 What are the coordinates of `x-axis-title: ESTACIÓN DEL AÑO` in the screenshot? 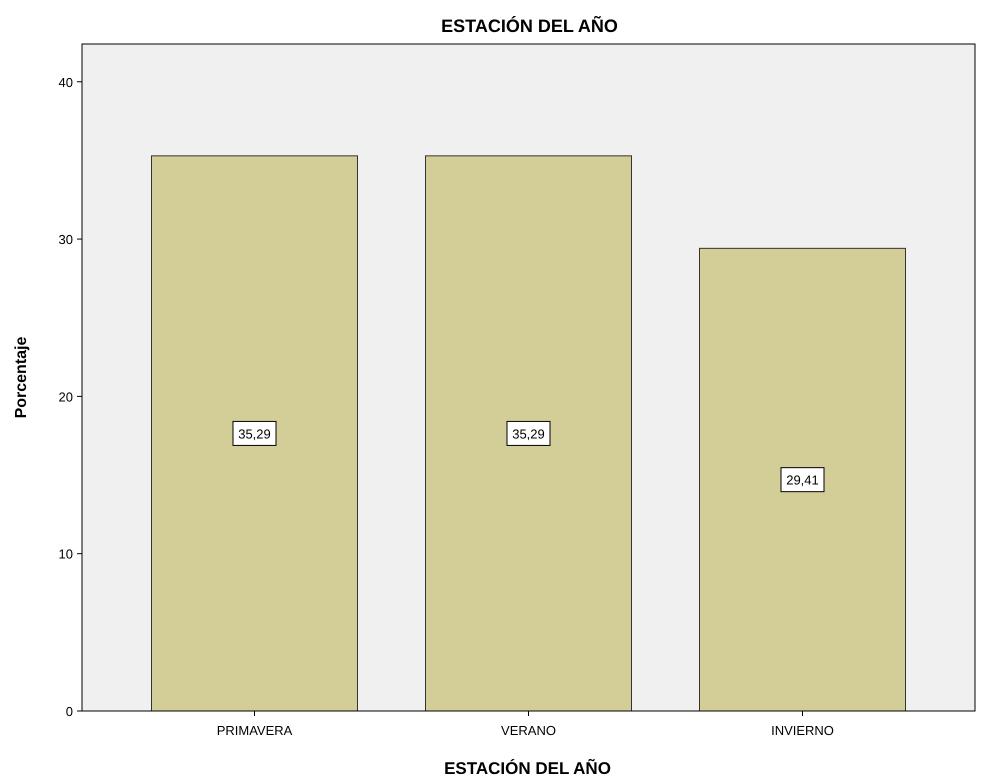 It's located at (527, 768).